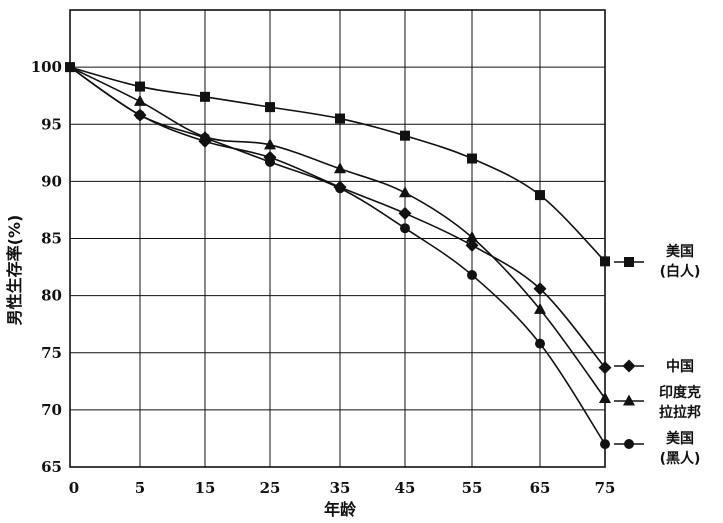 This screenshot has width=723, height=523. Describe the element at coordinates (680, 392) in the screenshot. I see `legend-label: 印度克` at that location.